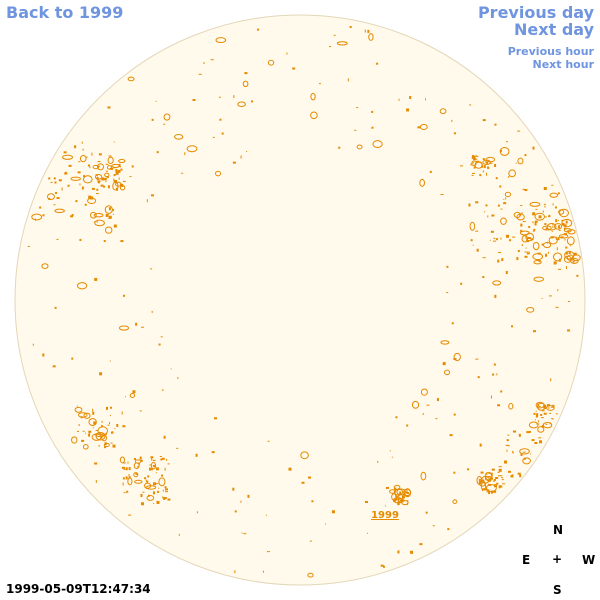 The width and height of the screenshot is (600, 600). Describe the element at coordinates (550, 51) in the screenshot. I see `previous-hour-link: Previous hour` at that location.